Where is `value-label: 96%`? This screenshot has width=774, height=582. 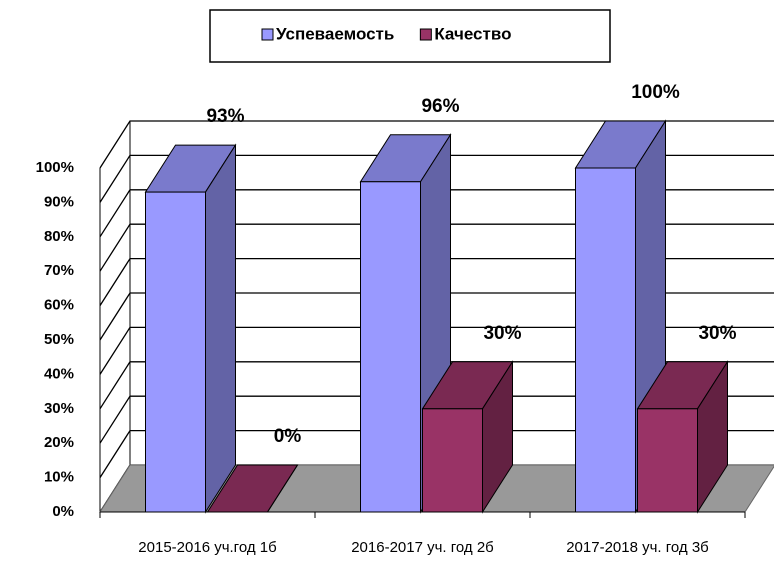 value-label: 96% is located at coordinates (440, 106).